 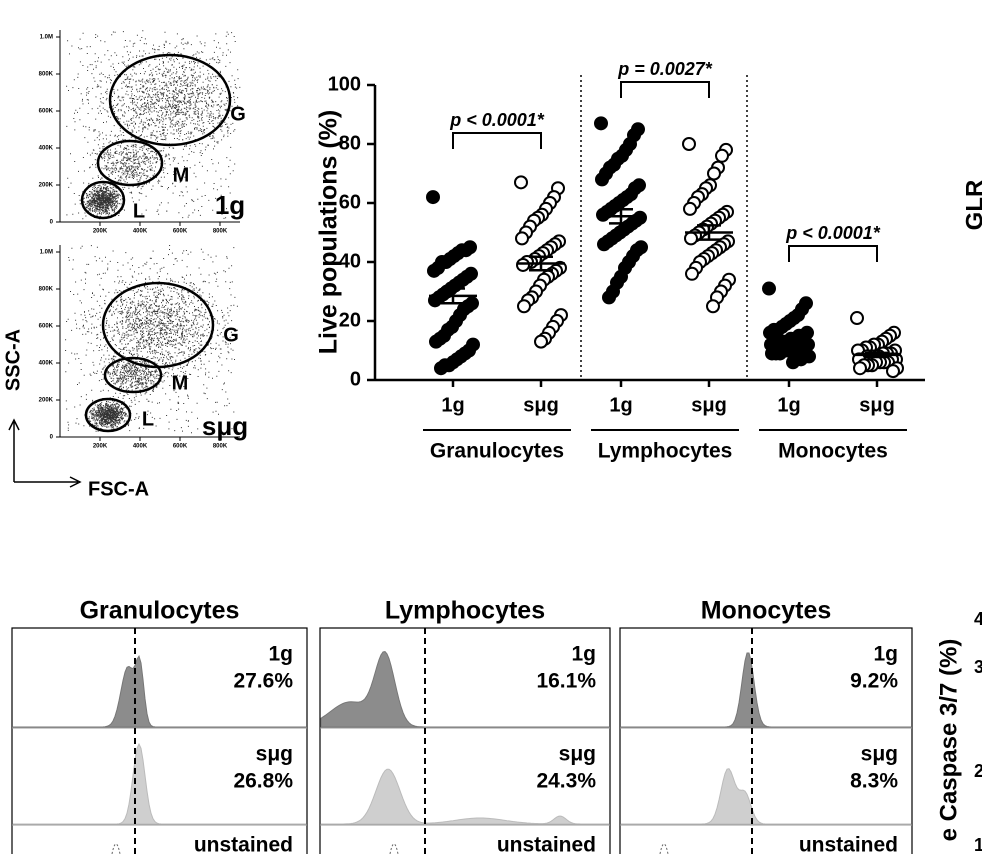 I want to click on row-value: 9.2%, so click(x=874, y=681).